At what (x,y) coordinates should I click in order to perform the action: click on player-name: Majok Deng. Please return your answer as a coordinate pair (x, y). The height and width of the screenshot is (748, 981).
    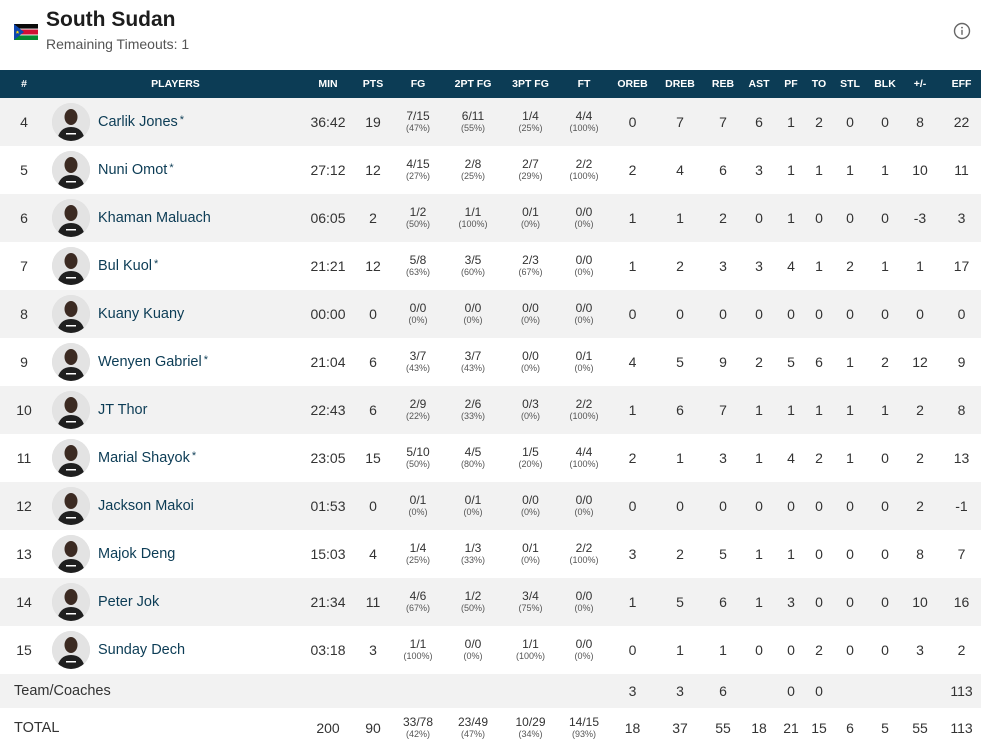
    Looking at the image, I should click on (137, 554).